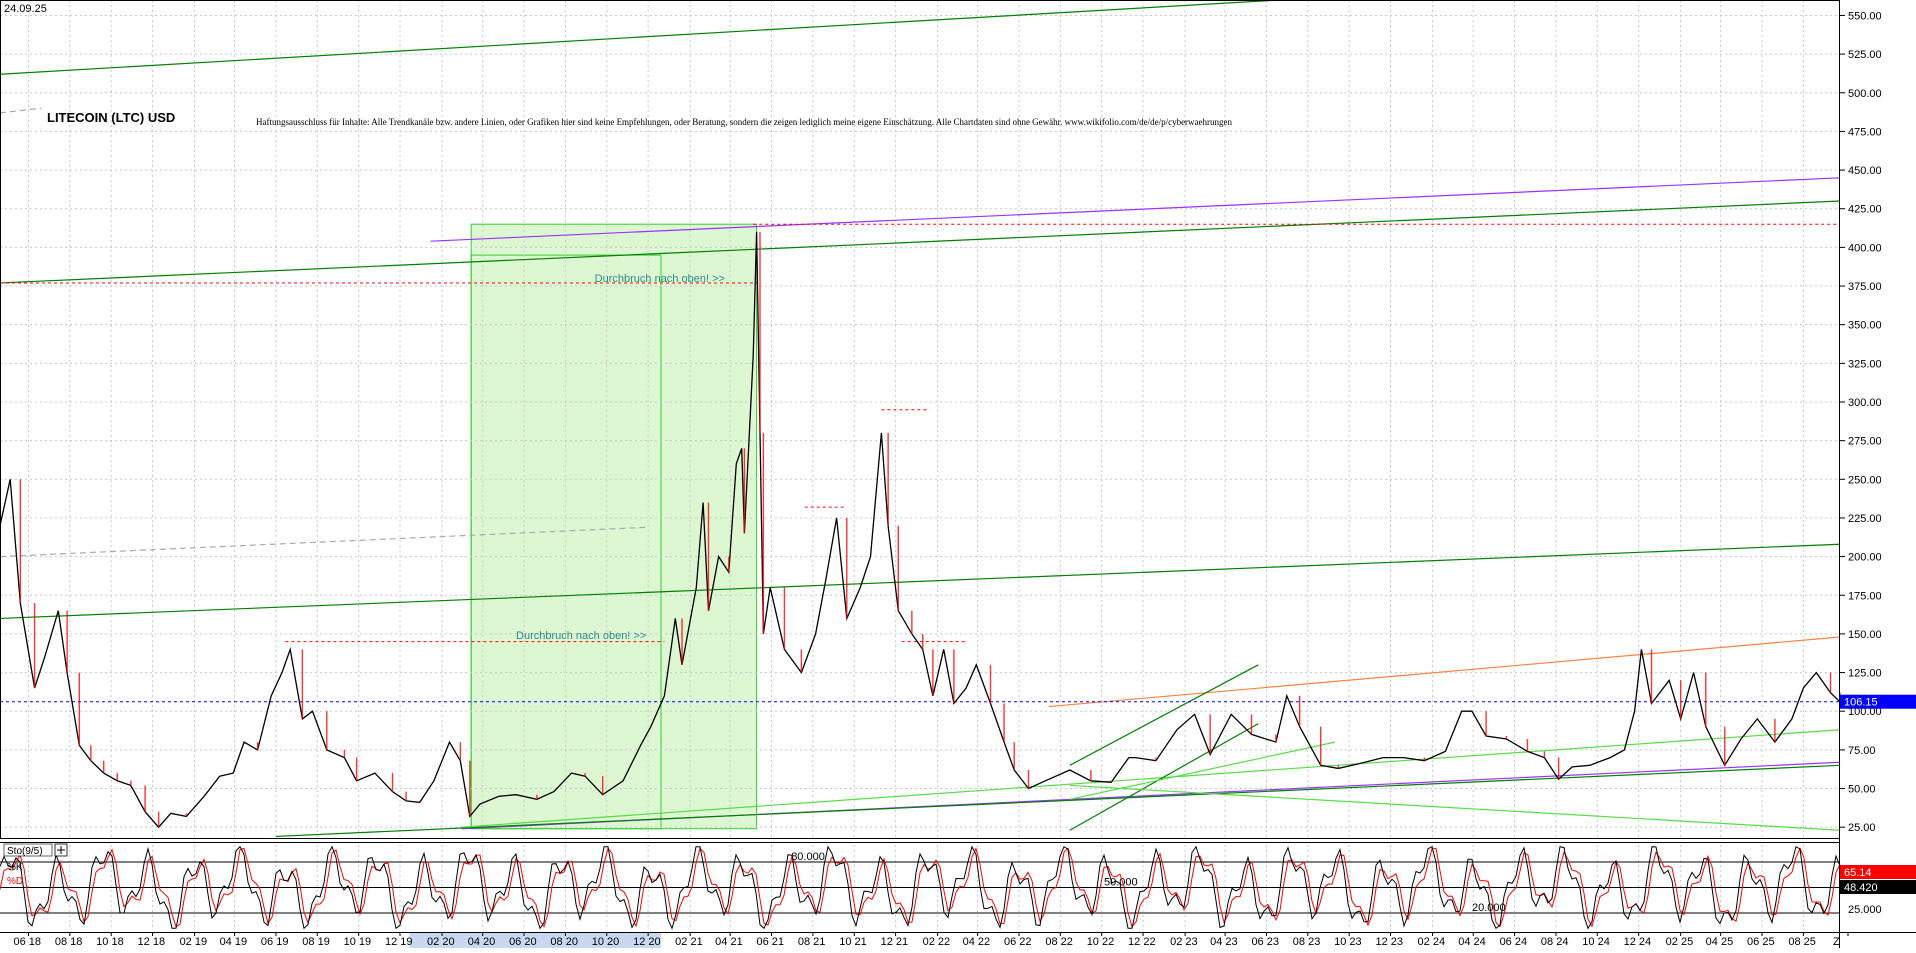  I want to click on x-tick-label-19: 08 21, so click(812, 942).